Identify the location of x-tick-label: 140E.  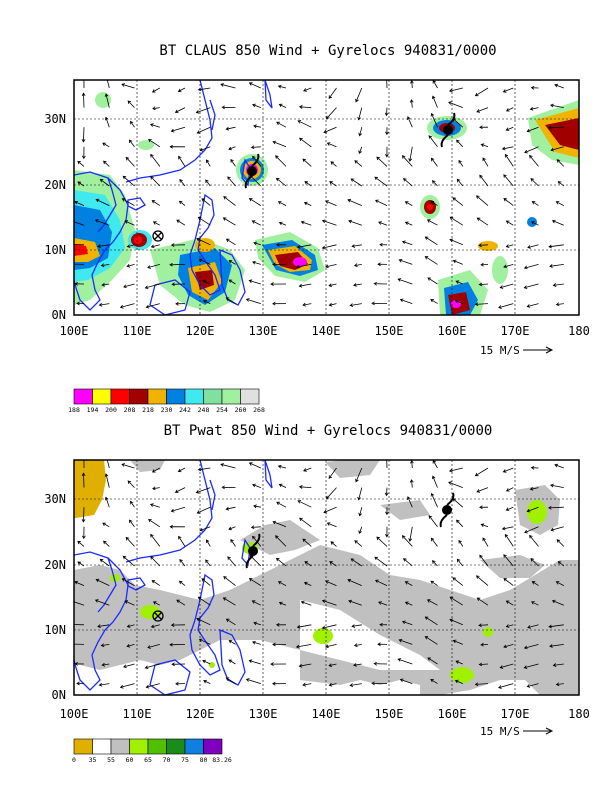
(326, 331).